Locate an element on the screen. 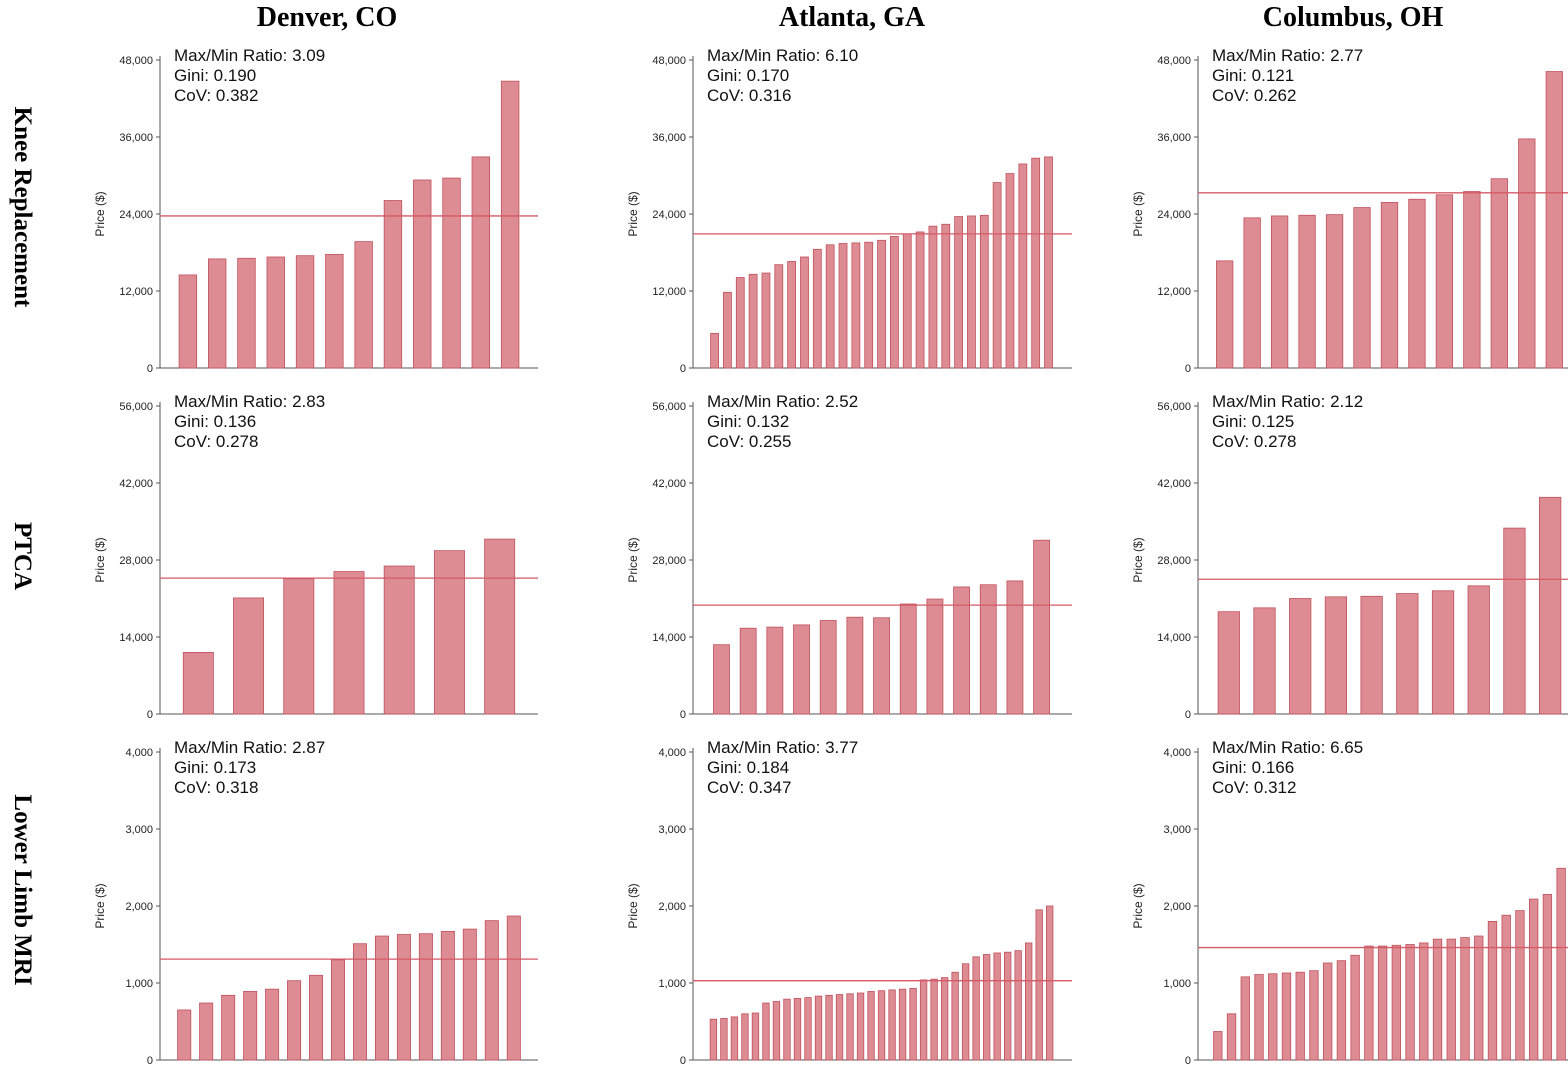 This screenshot has width=1568, height=1067. y-tick-label: 2,000 is located at coordinates (139, 907).